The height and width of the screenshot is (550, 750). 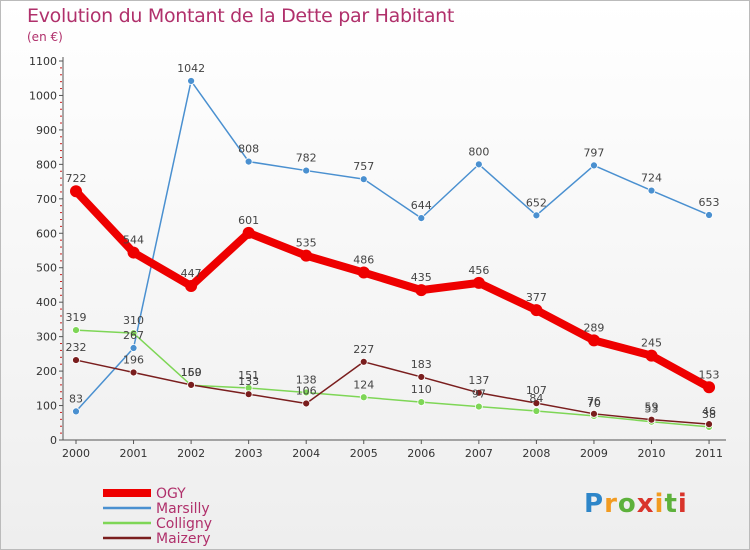 What do you see at coordinates (478, 151) in the screenshot?
I see `data-label-marsilly: 800` at bounding box center [478, 151].